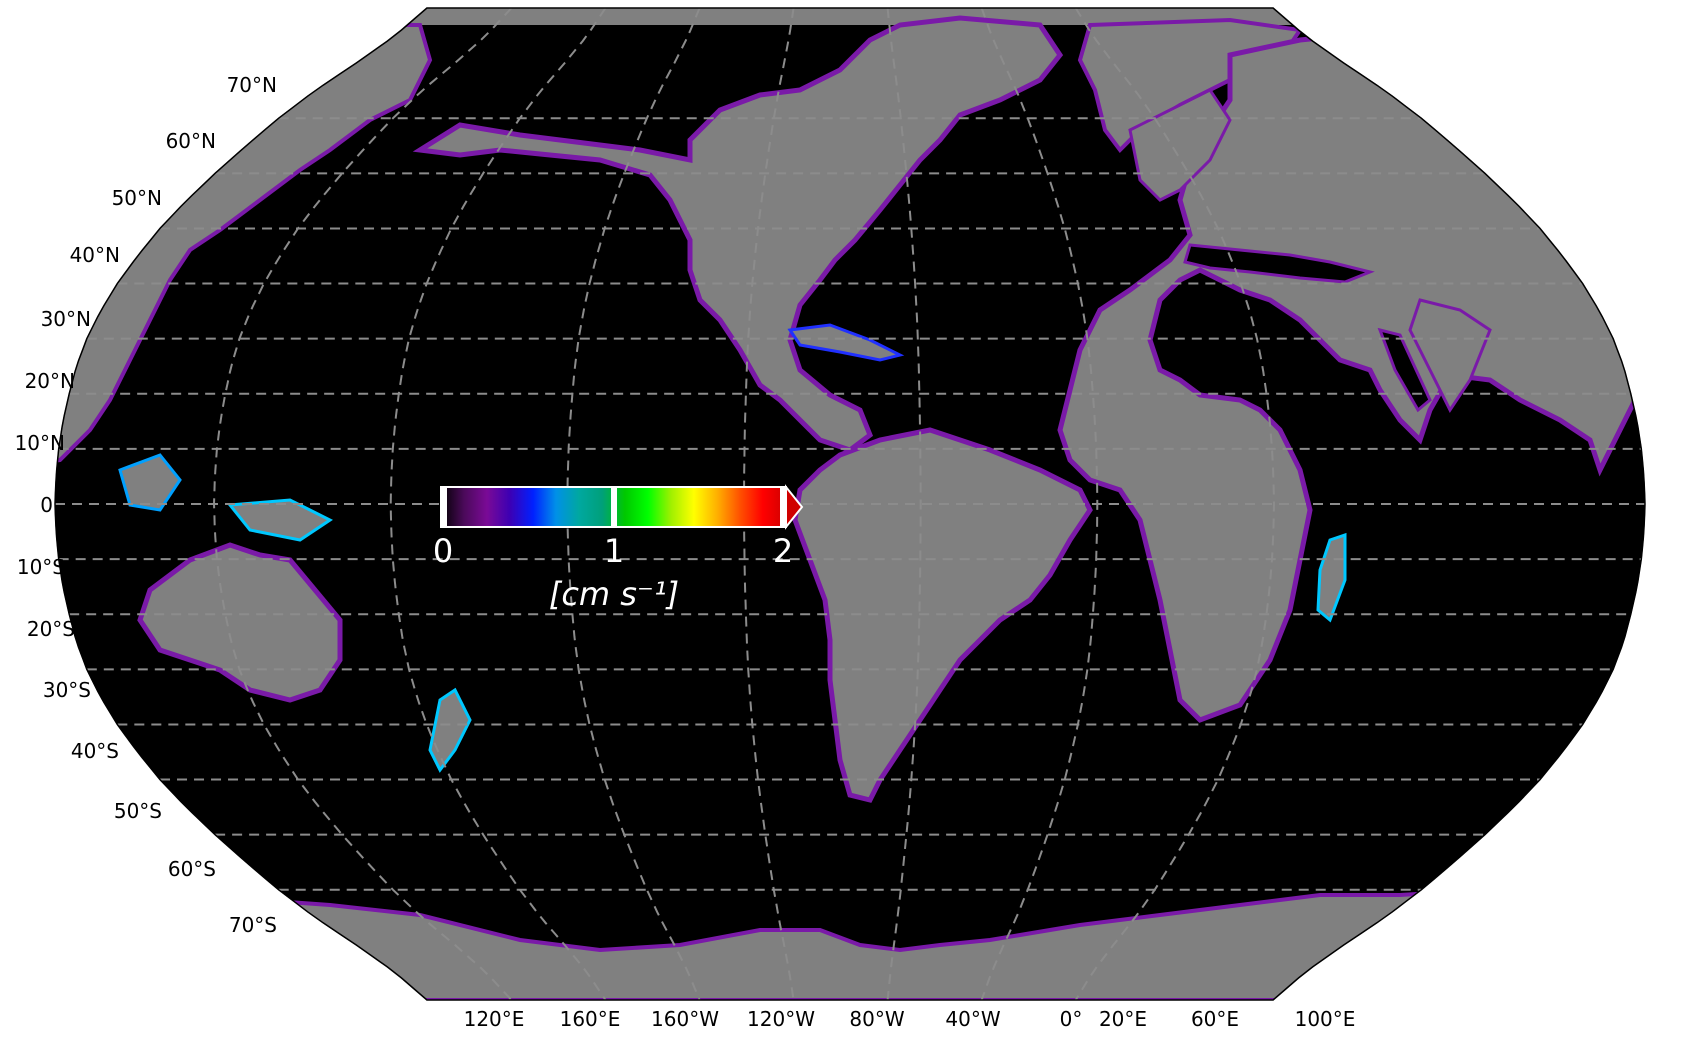  I want to click on lon-label: 40°W, so click(972, 1019).